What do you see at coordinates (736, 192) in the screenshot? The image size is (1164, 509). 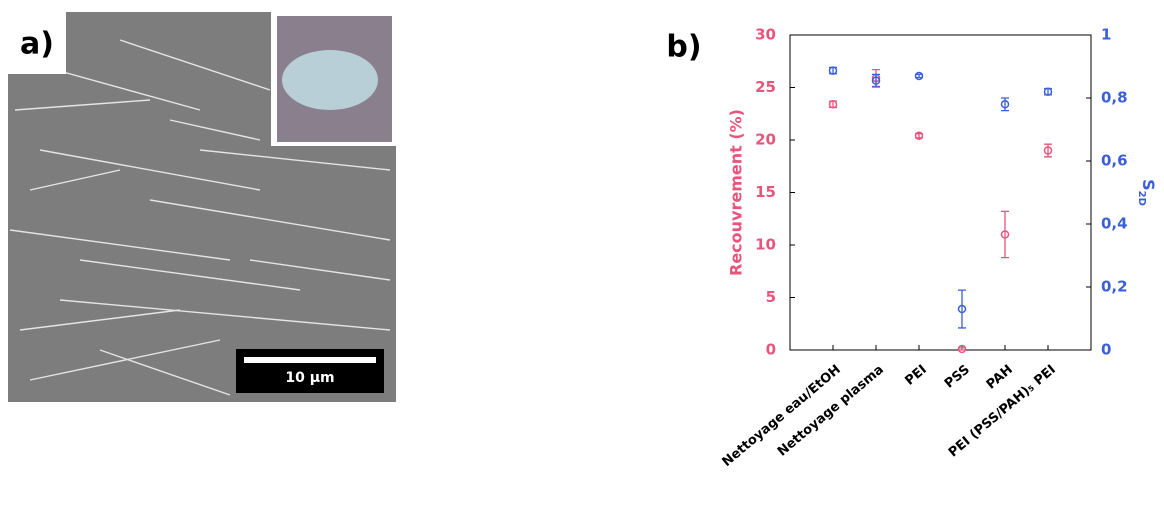 I see `y-axis-label: Recouvrement (%)` at bounding box center [736, 192].